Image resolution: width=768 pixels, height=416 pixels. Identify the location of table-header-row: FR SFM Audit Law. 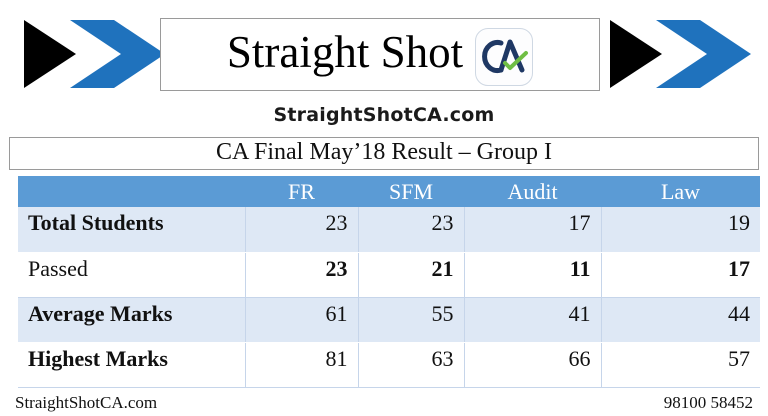
(389, 191).